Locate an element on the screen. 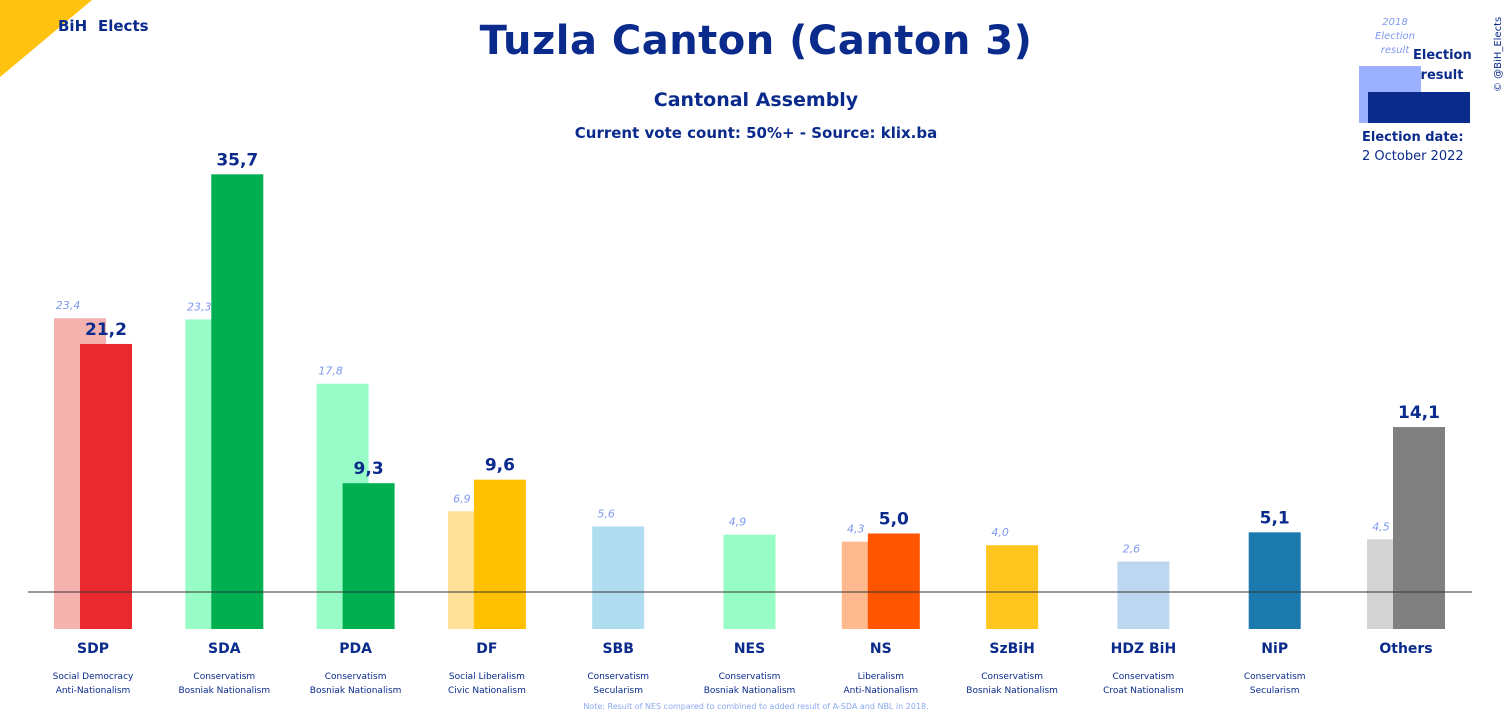 This screenshot has height=720, width=1512. category-label-8: HDZ BiH is located at coordinates (1144, 649).